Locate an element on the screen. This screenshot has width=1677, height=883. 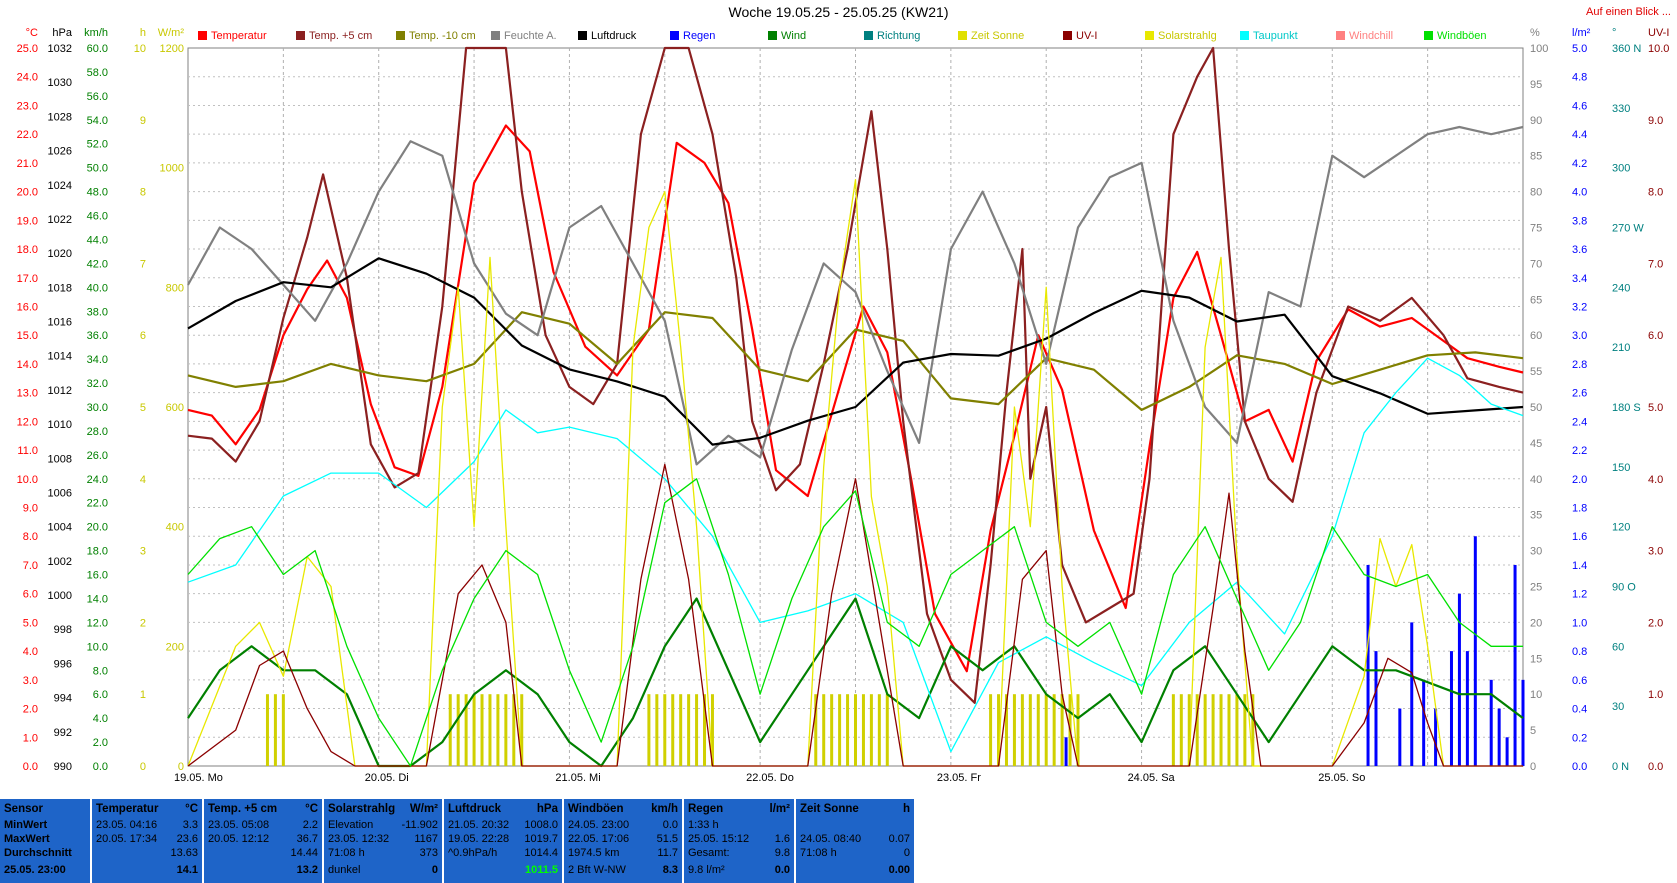
stats-cell-value: 0.00 is located at coordinates (899, 870).